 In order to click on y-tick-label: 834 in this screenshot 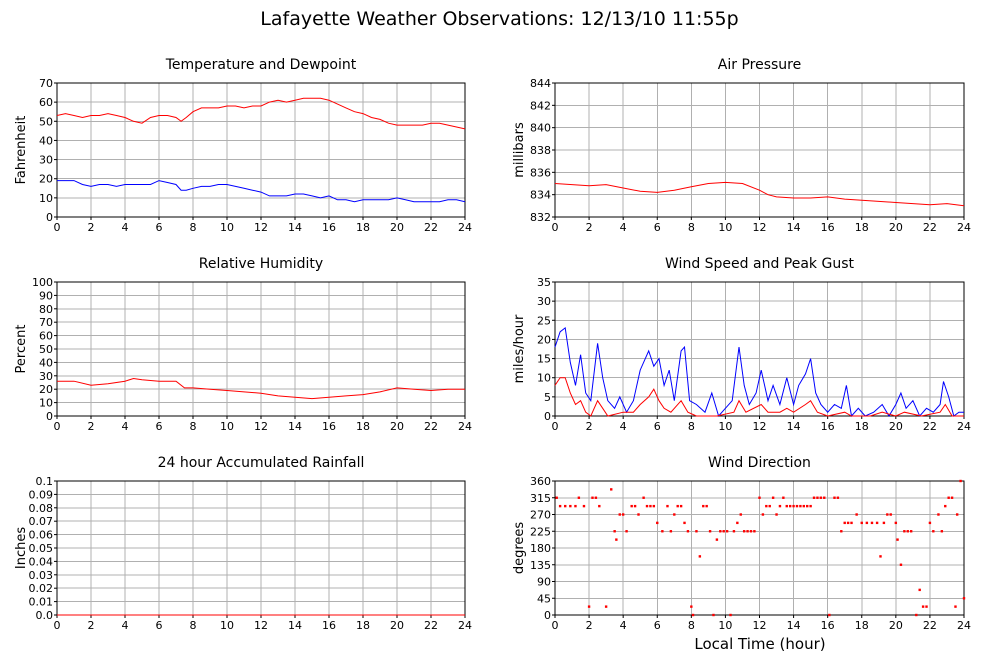, I will do `click(540, 195)`.